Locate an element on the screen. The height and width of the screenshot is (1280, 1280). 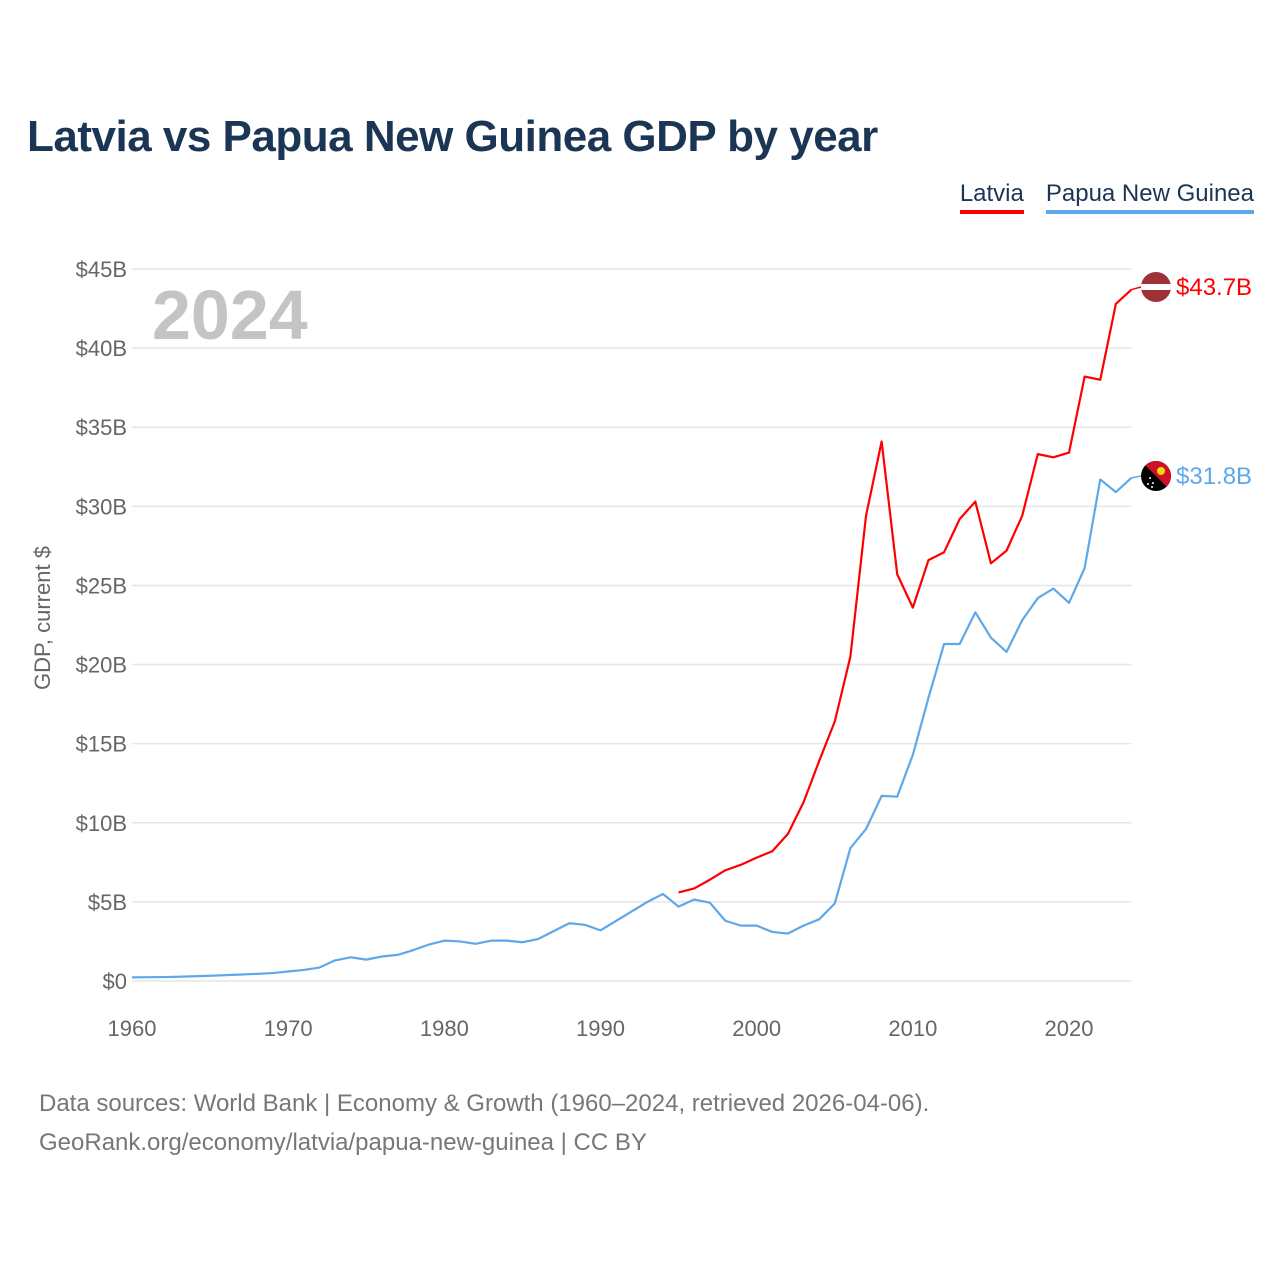
y-axis-label: GDP, current $ is located at coordinates (42, 618).